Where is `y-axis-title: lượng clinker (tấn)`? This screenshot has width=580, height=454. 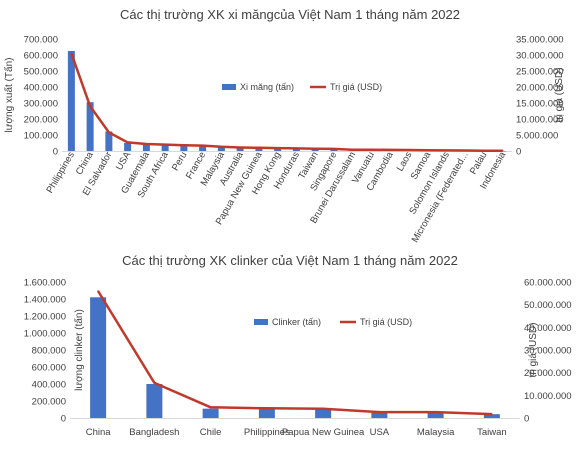 y-axis-title: lượng clinker (tấn) is located at coordinates (79, 350).